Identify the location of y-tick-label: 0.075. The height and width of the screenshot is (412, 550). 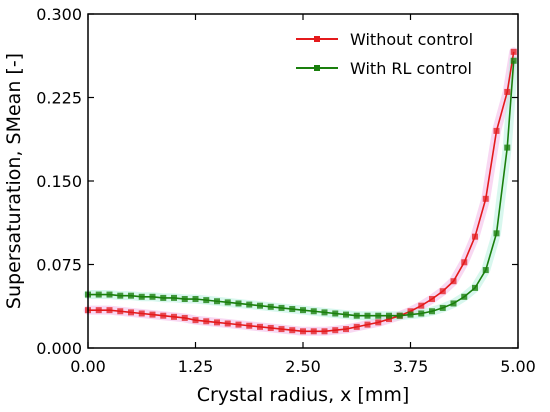
(59, 265).